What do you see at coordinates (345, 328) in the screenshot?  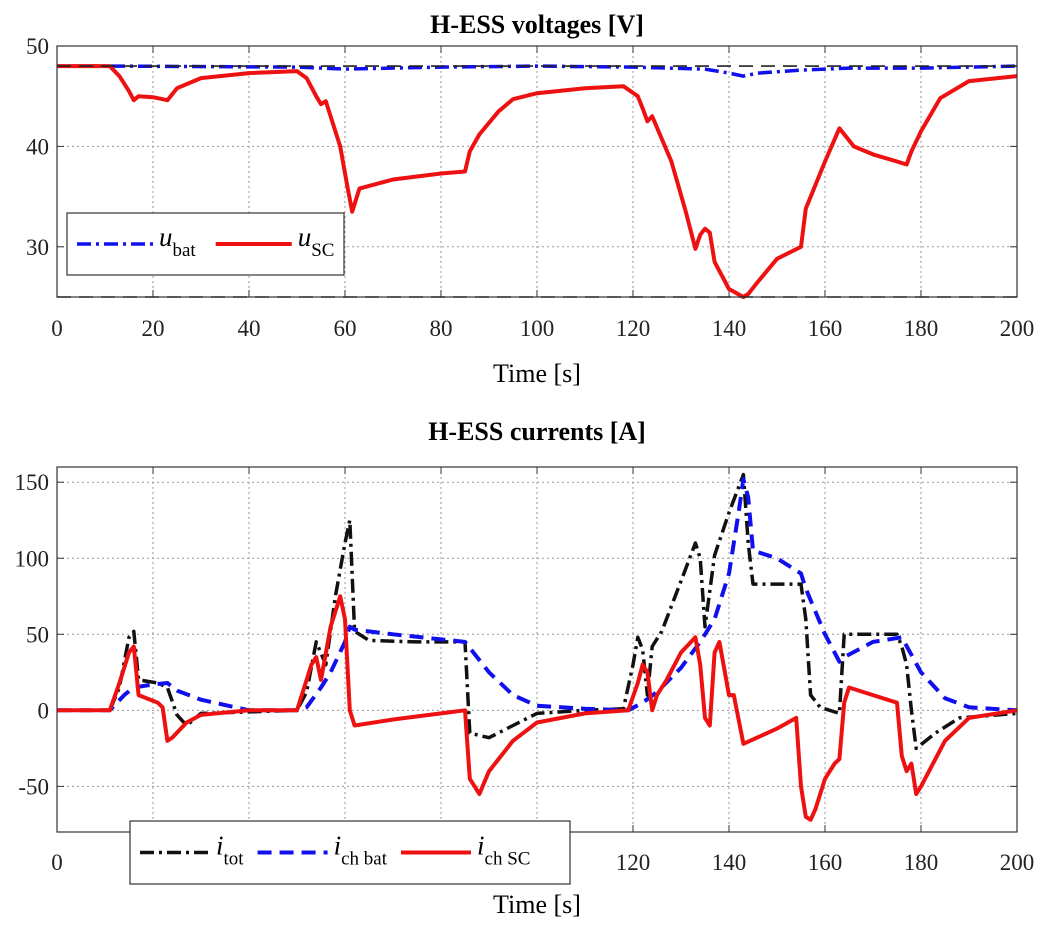 I see `x-tick-label: 60` at bounding box center [345, 328].